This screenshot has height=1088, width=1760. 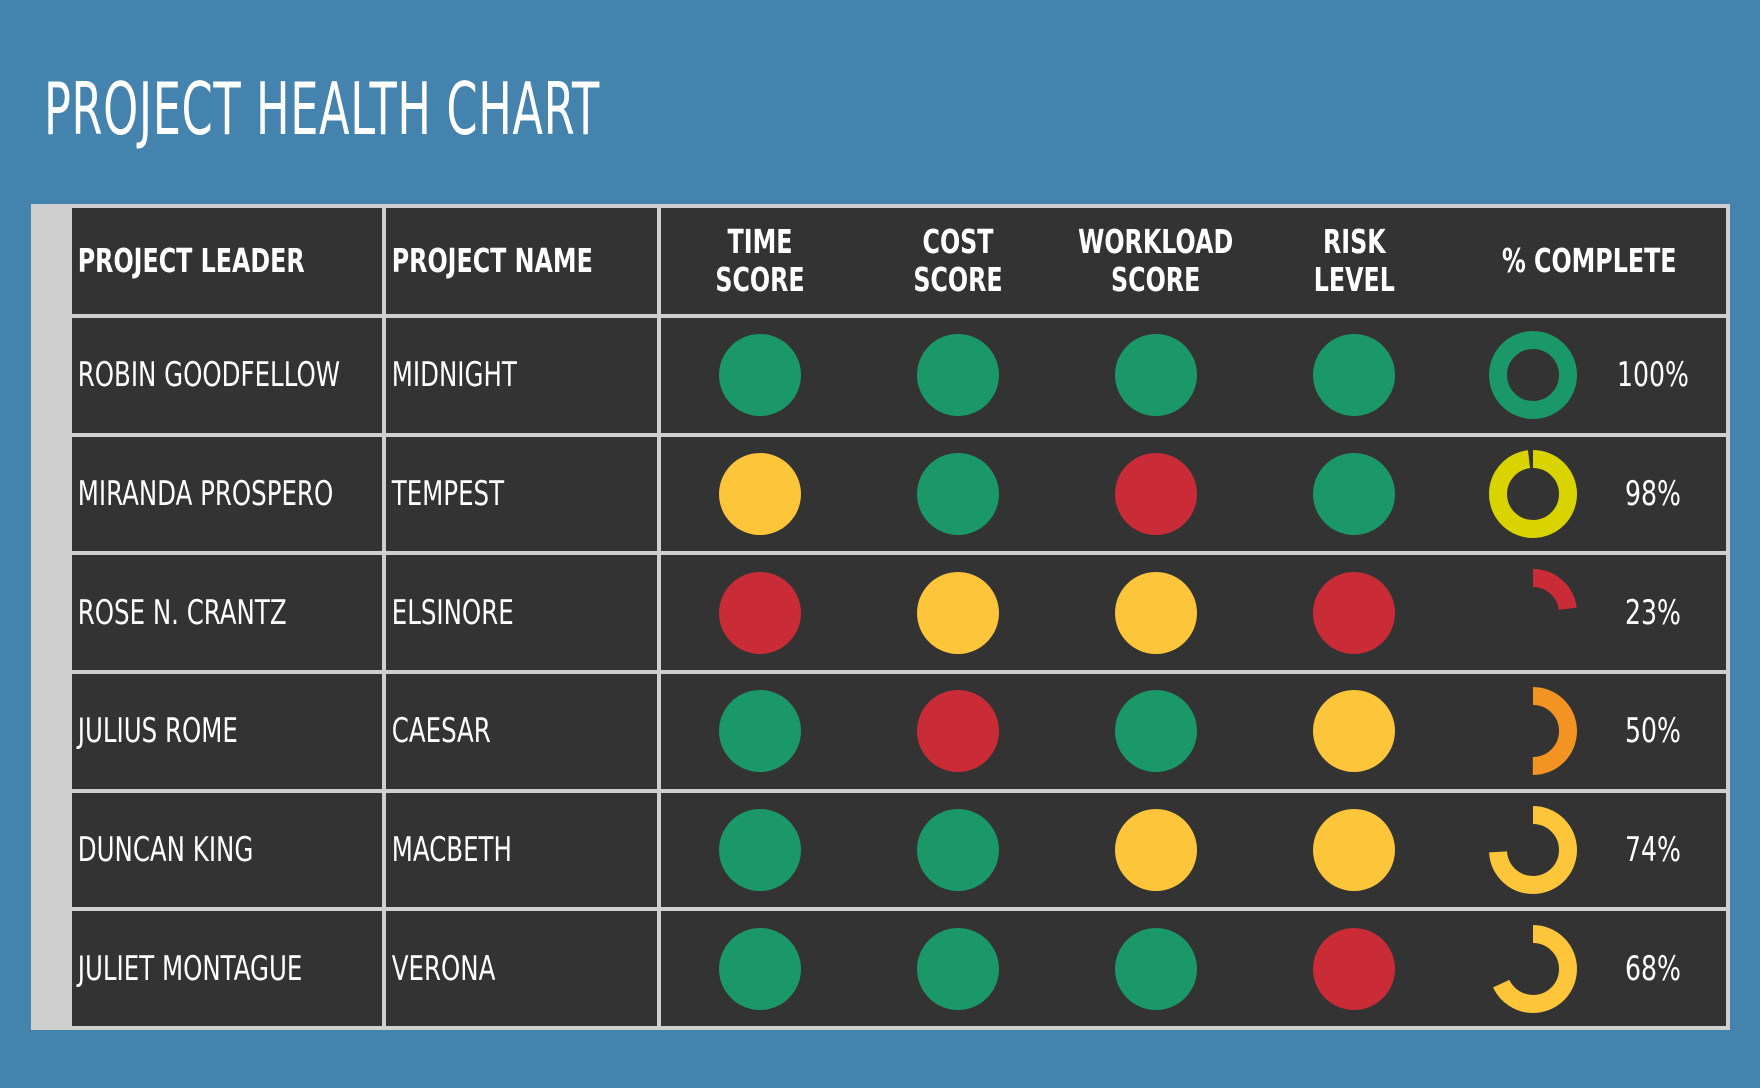 I want to click on header-project-leader: PROJECT LEADER, so click(x=227, y=261).